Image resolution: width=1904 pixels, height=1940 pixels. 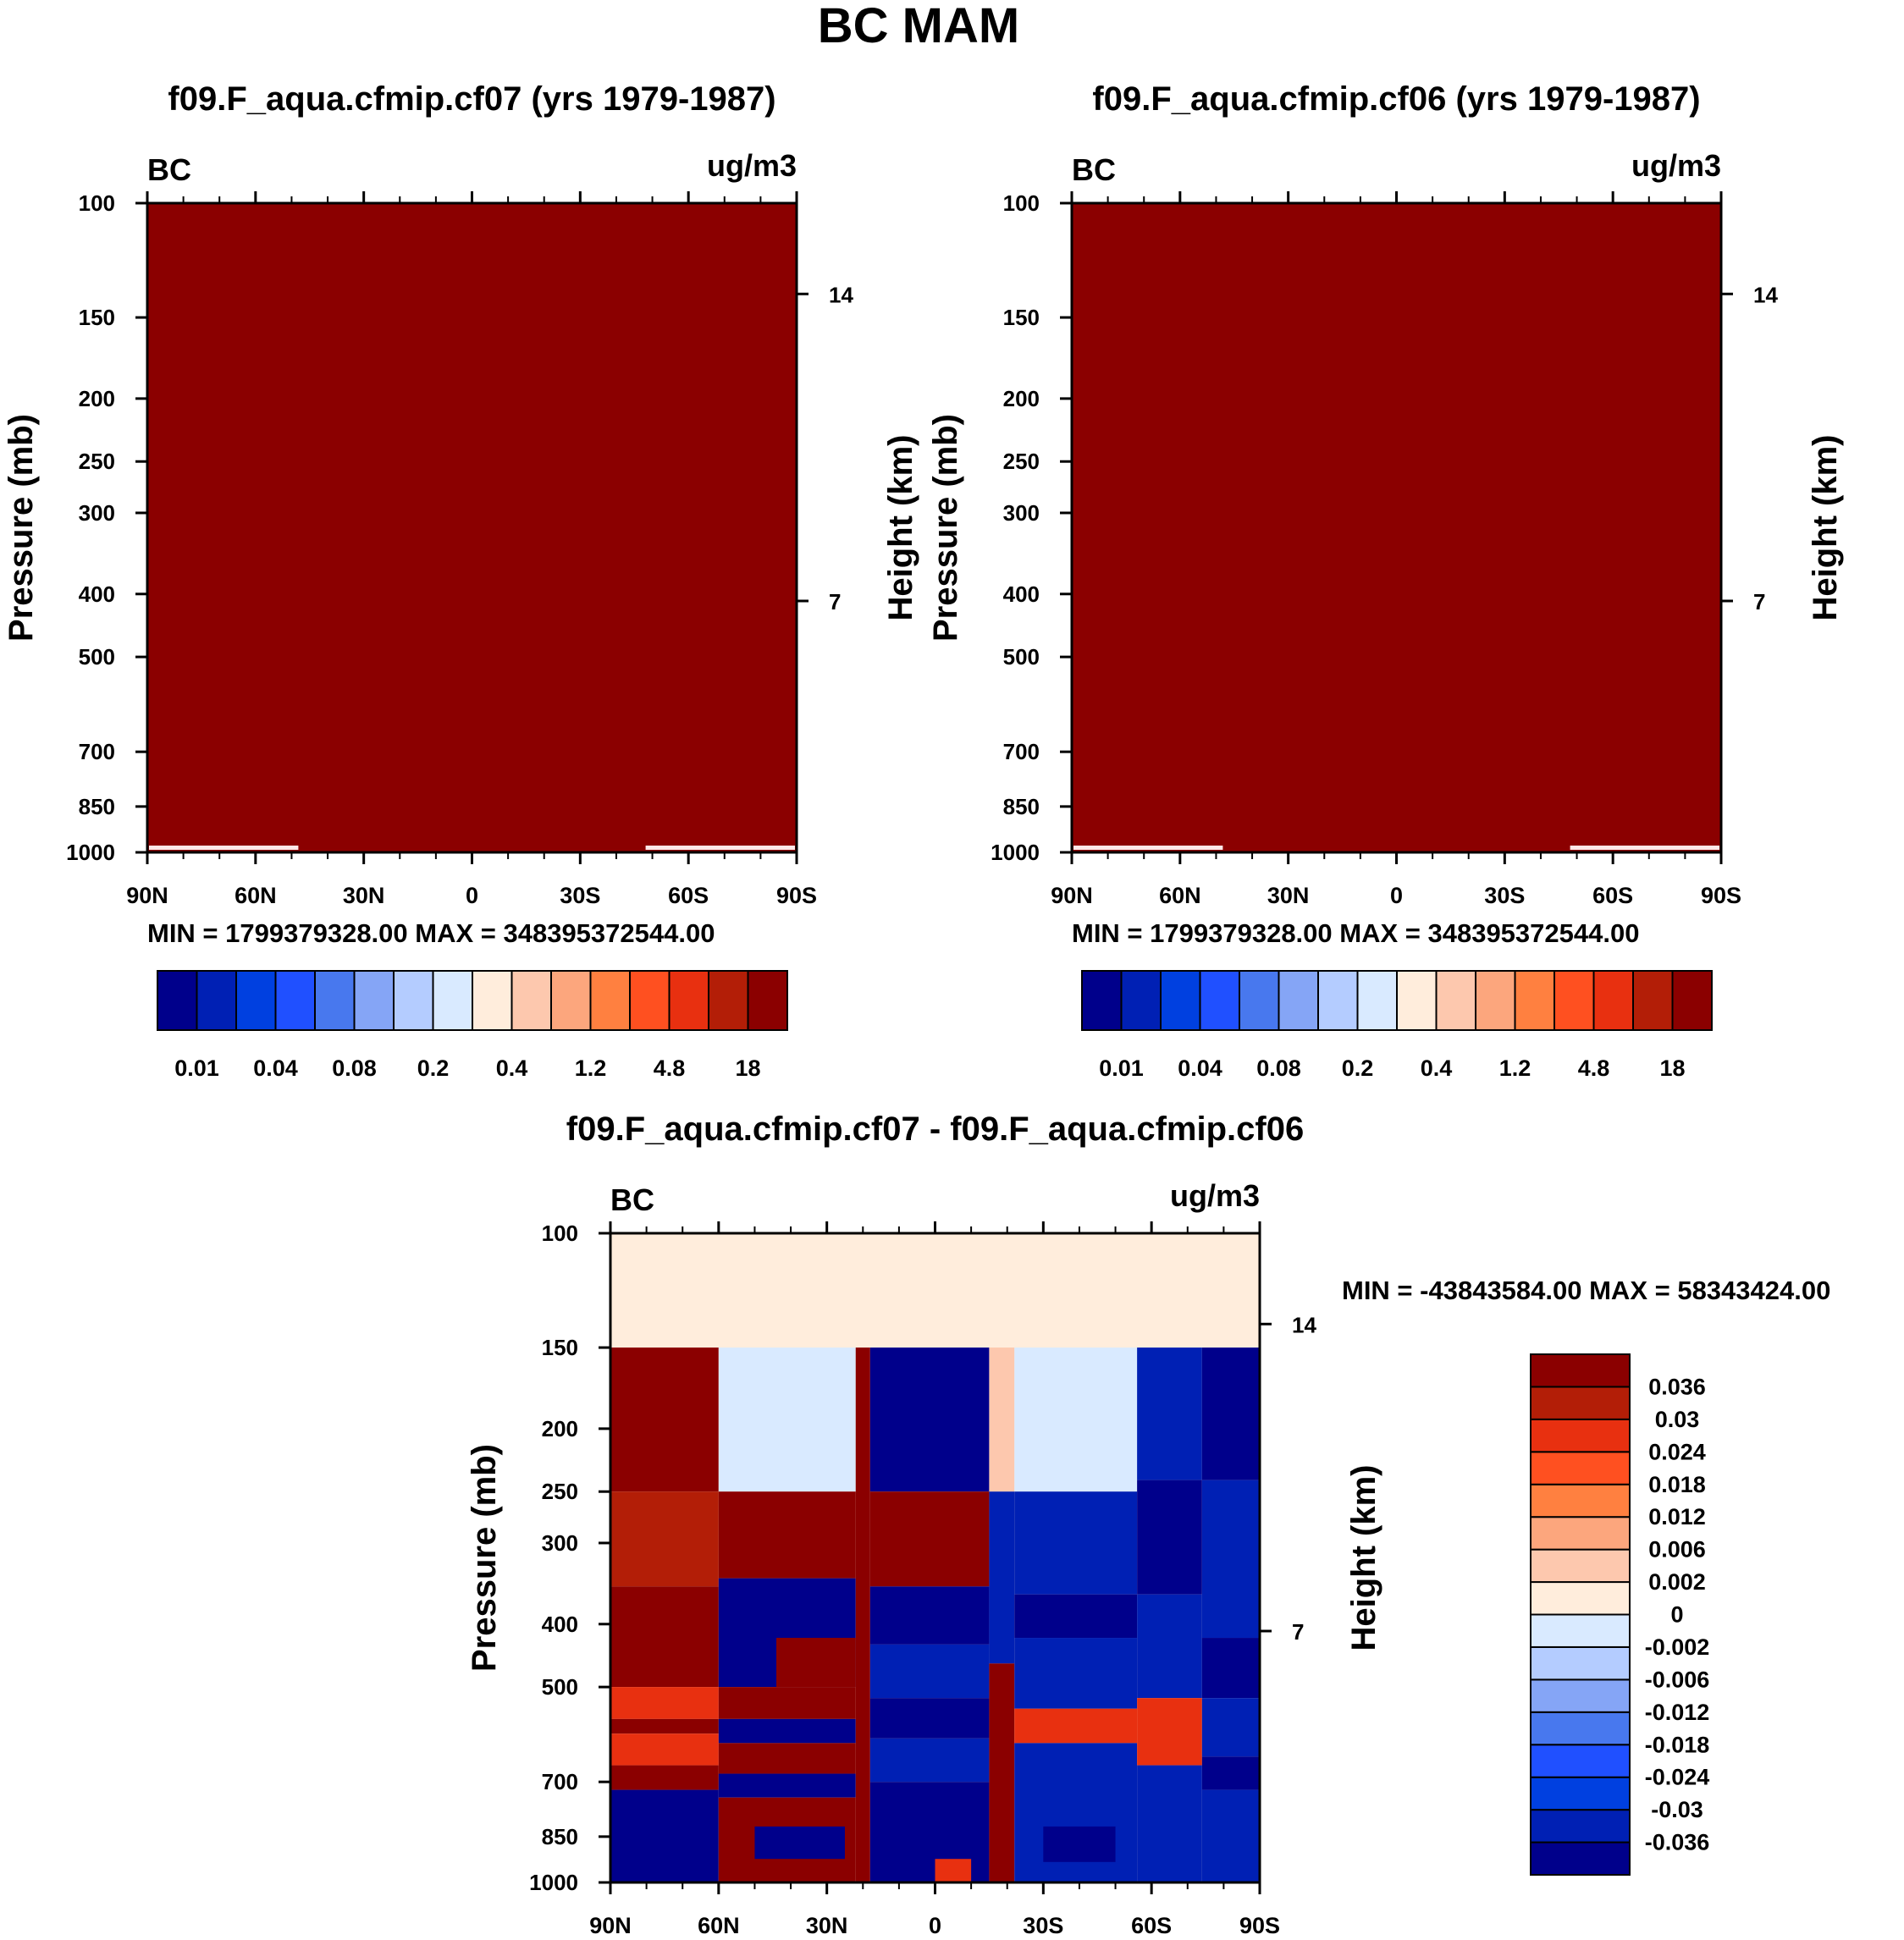 What do you see at coordinates (1676, 1615) in the screenshot?
I see `colorbar-label: 0` at bounding box center [1676, 1615].